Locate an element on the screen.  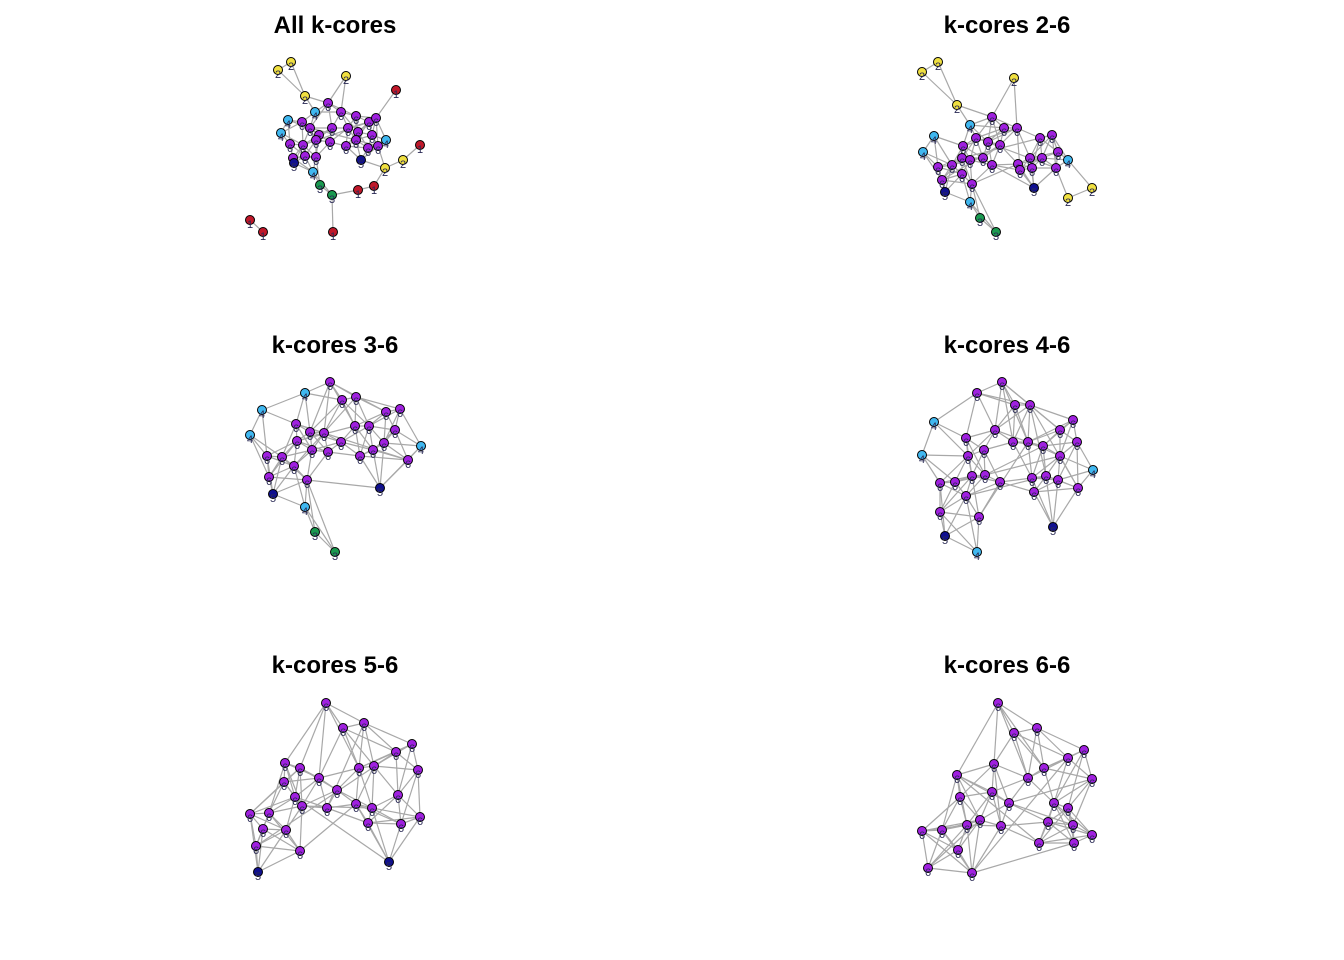
network-panel-2: 2222444666666666646666666666666665522433 is located at coordinates (1007, 150).